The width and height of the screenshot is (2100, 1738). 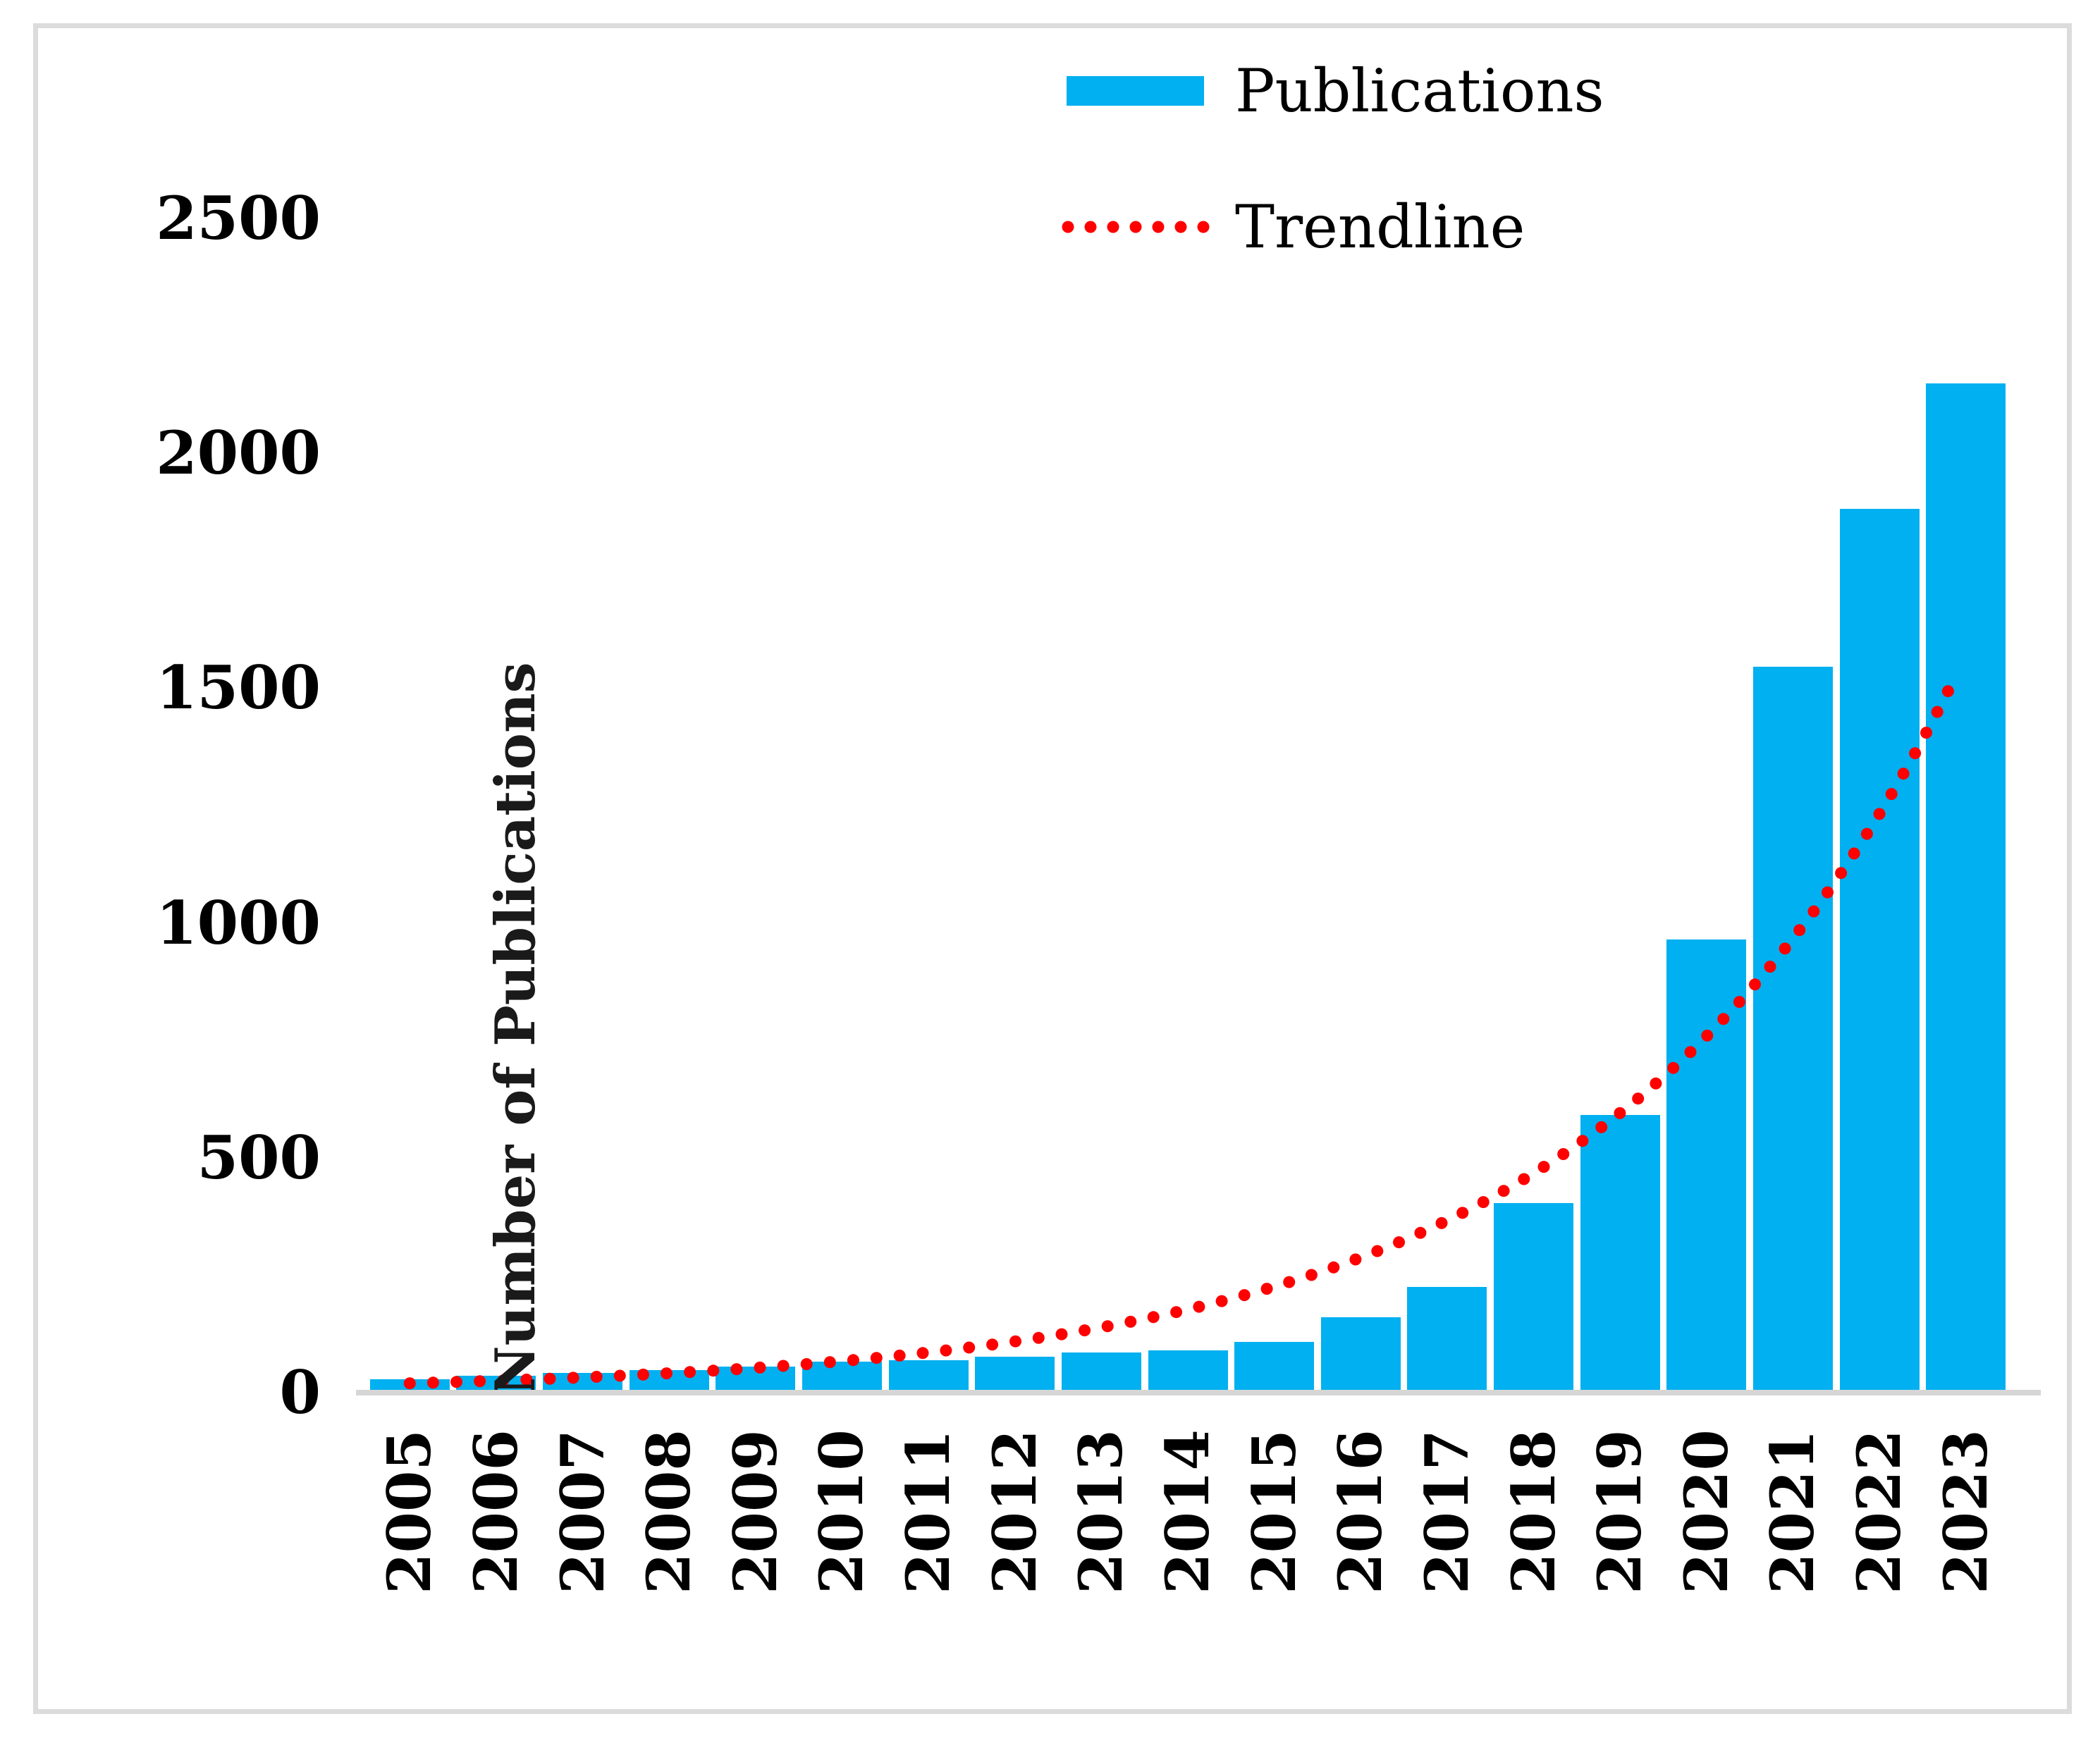 I want to click on x-tick-2022: 2022, so click(x=1879, y=1511).